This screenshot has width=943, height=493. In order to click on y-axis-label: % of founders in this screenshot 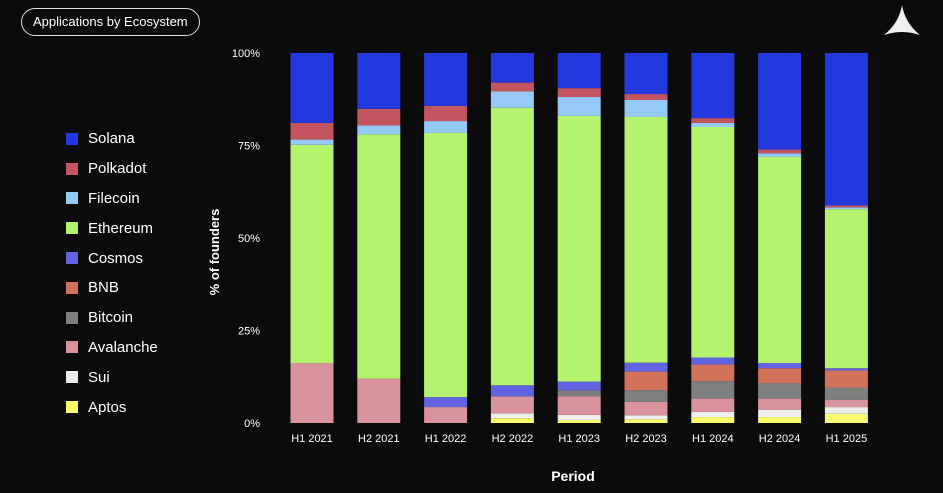, I will do `click(214, 252)`.